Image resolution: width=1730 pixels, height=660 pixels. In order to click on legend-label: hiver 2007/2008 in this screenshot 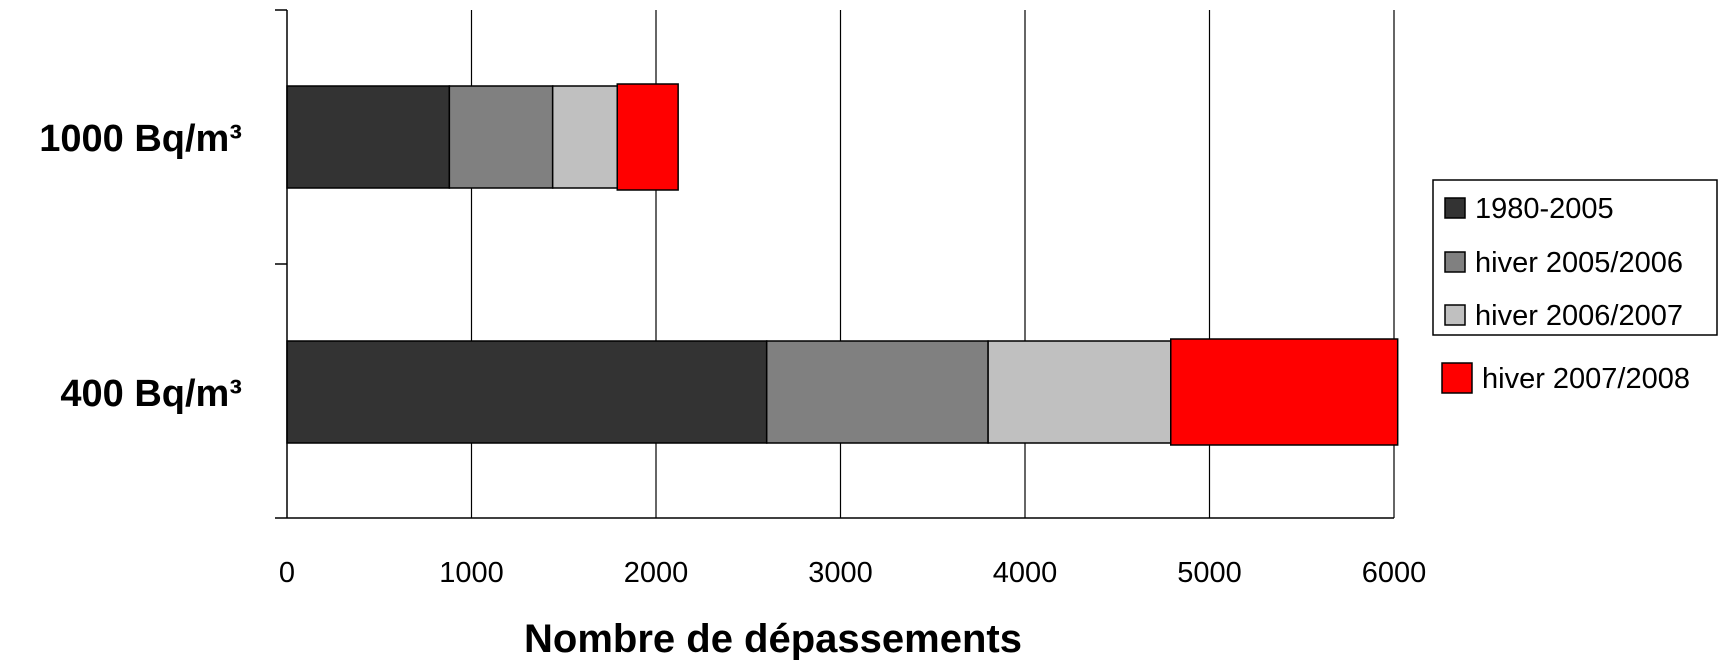, I will do `click(1586, 379)`.